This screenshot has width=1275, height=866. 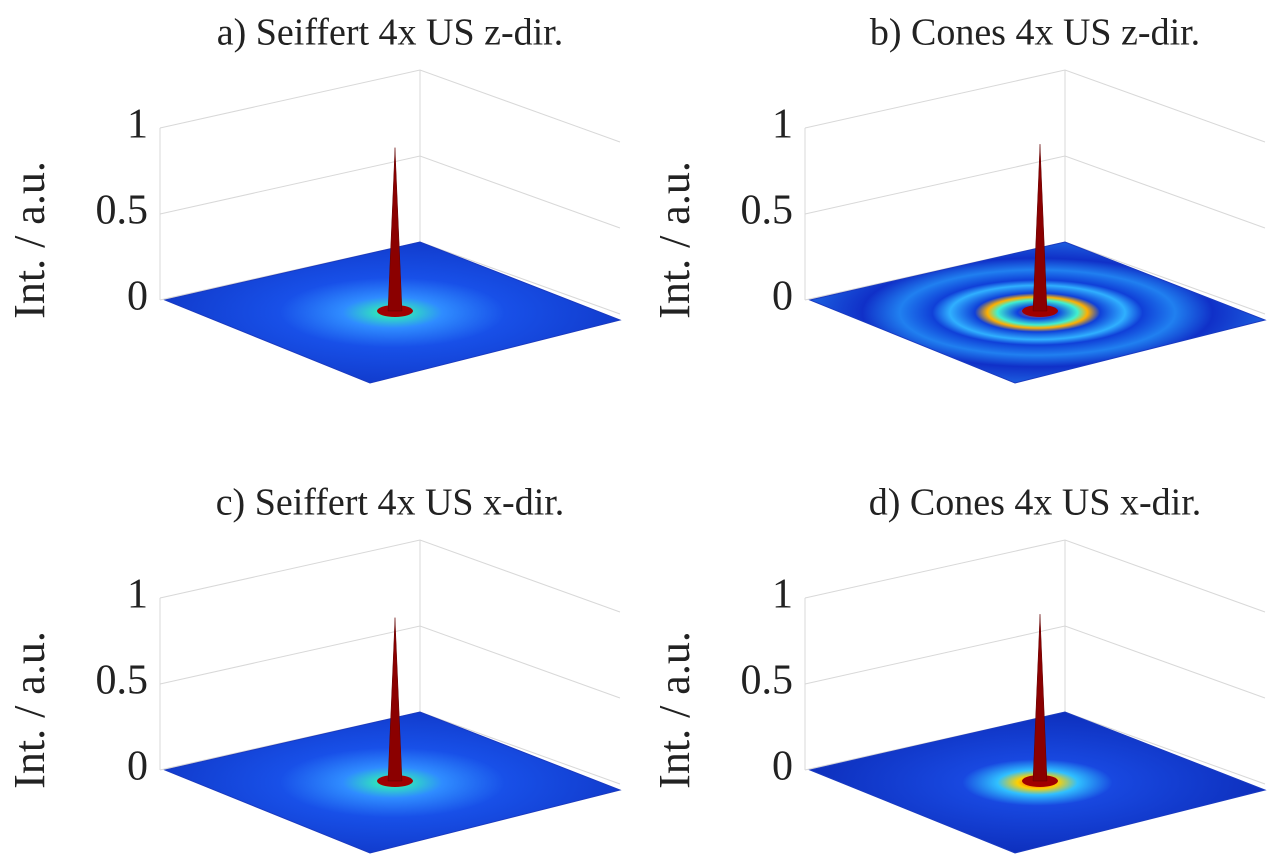 What do you see at coordinates (390, 33) in the screenshot?
I see `chart-title: a) Seiffert 4x US z-dir.` at bounding box center [390, 33].